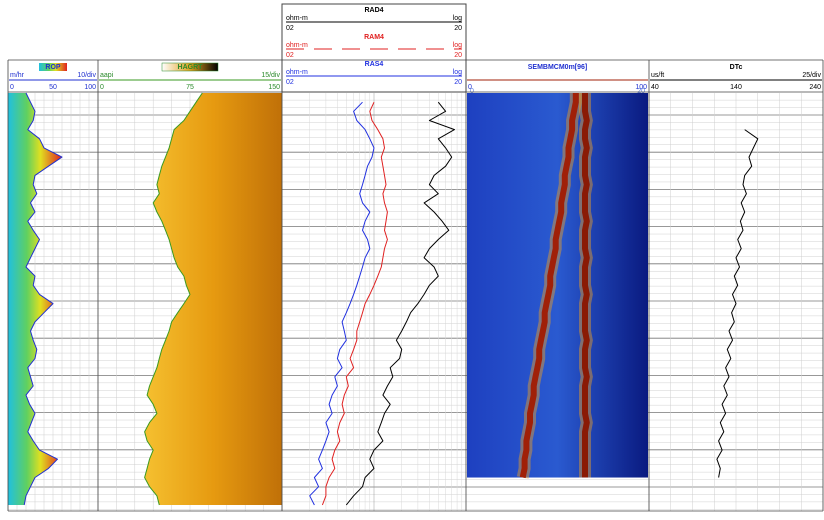 This screenshot has width=824, height=520. Describe the element at coordinates (472, 91) in the screenshot. I see `x2-limit: 0` at that location.